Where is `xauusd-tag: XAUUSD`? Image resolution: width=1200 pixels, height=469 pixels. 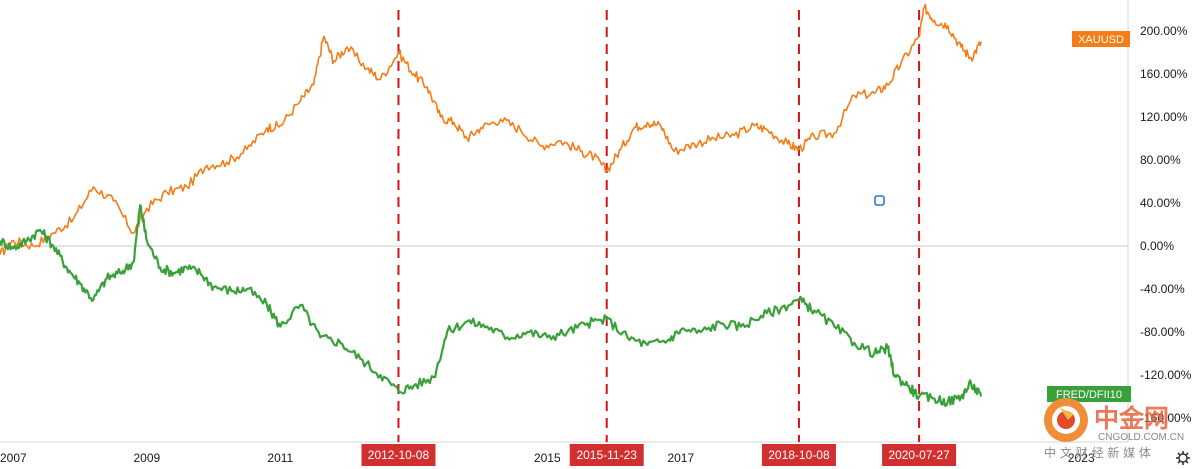
xauusd-tag: XAUUSD is located at coordinates (1101, 39).